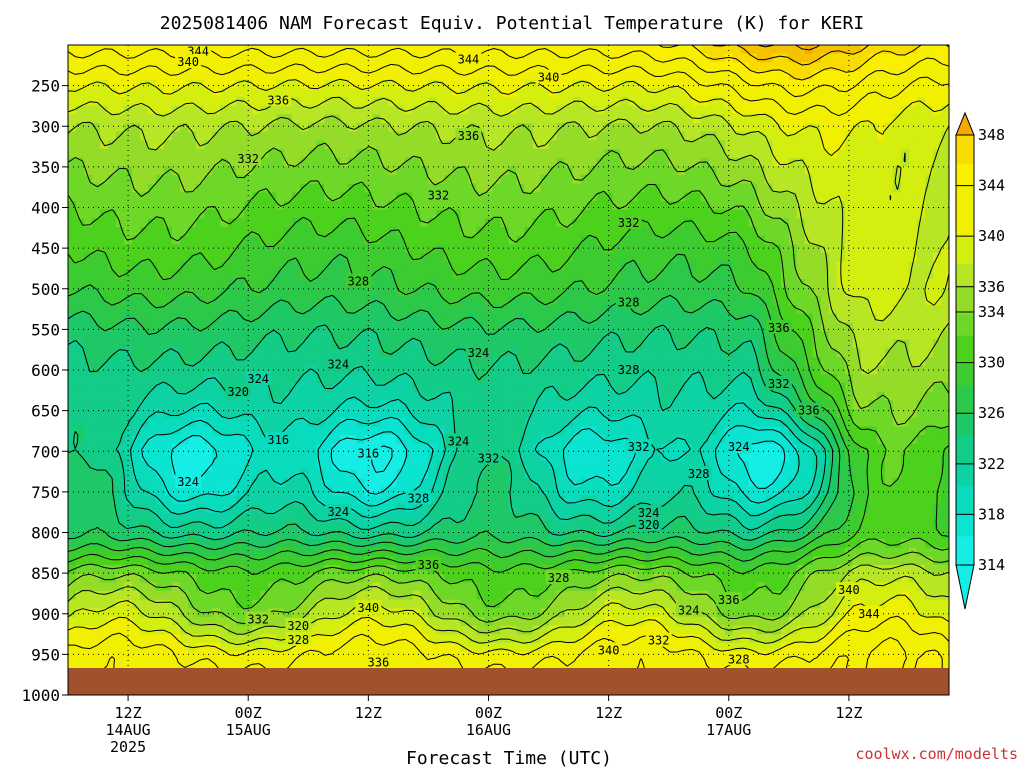 The width and height of the screenshot is (1024, 768). I want to click on y-tick-label: 950, so click(45, 654).